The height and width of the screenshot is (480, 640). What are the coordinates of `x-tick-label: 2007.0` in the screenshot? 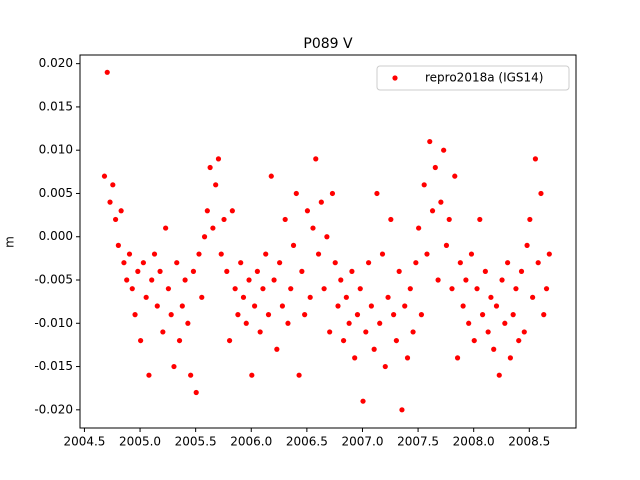 It's located at (362, 442).